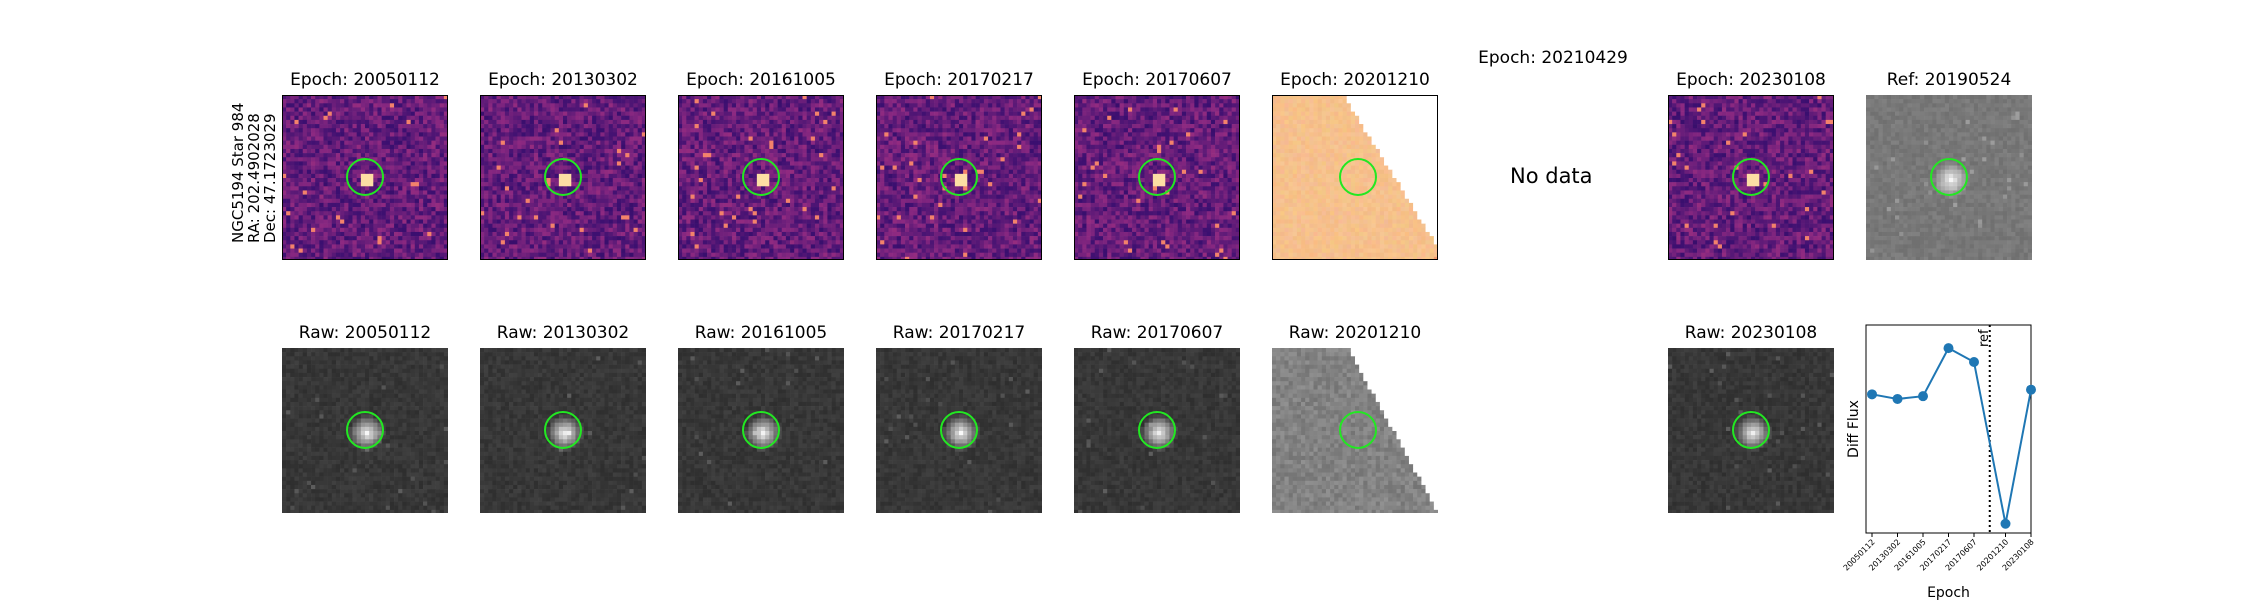 Image resolution: width=2250 pixels, height=604 pixels. What do you see at coordinates (1355, 80) in the screenshot?
I see `top-title-5: Epoch: 20201210` at bounding box center [1355, 80].